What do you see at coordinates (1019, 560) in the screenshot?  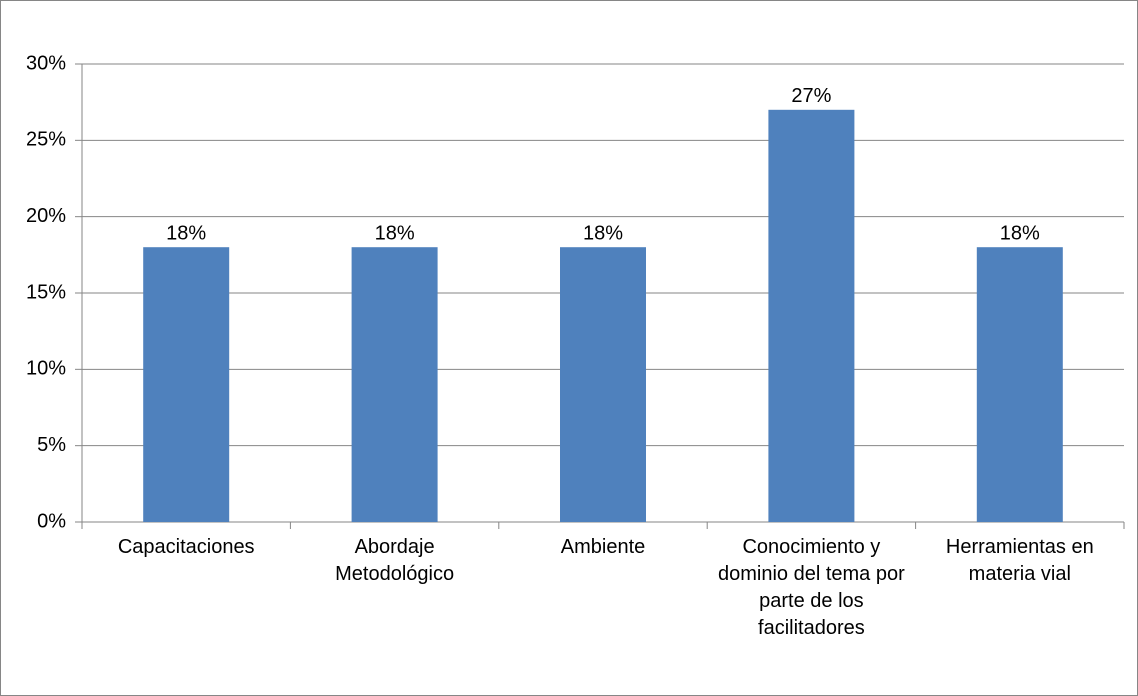 I see `x-tick-label: Herramientas en materia vial` at bounding box center [1019, 560].